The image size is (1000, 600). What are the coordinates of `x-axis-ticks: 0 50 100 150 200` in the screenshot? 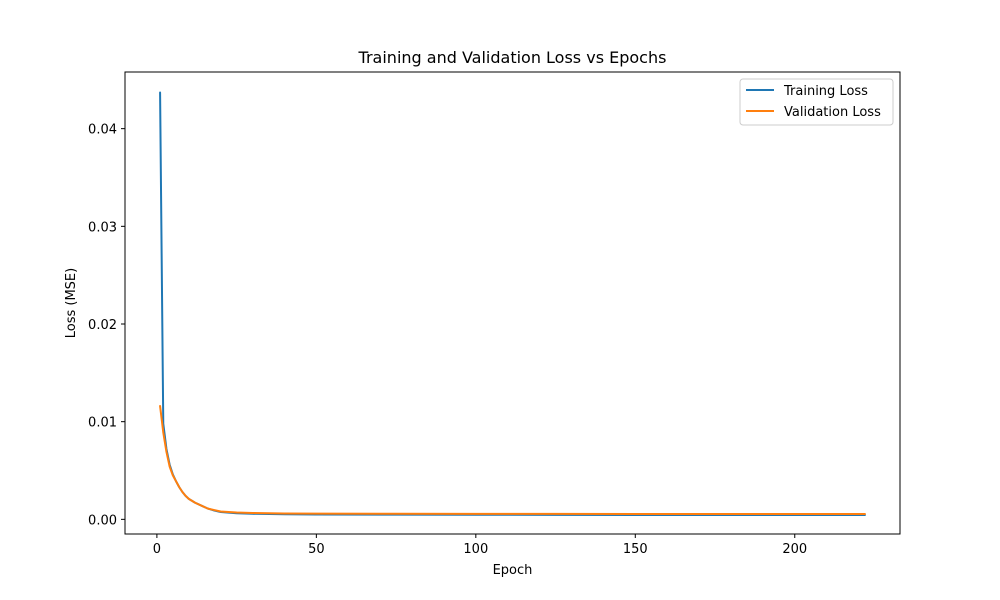 It's located at (480, 545).